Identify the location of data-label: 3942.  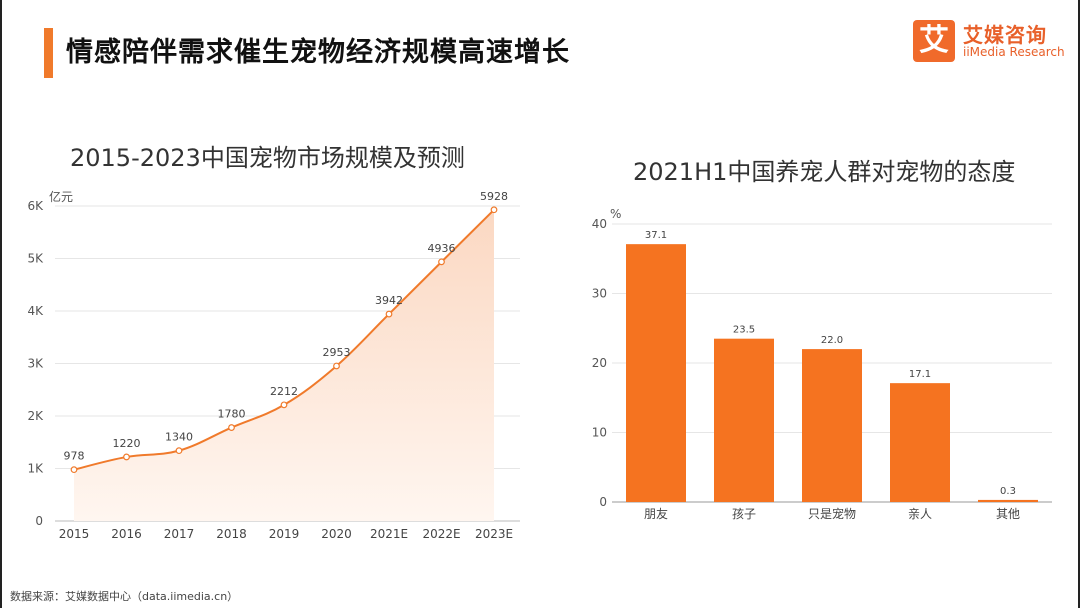
(389, 300).